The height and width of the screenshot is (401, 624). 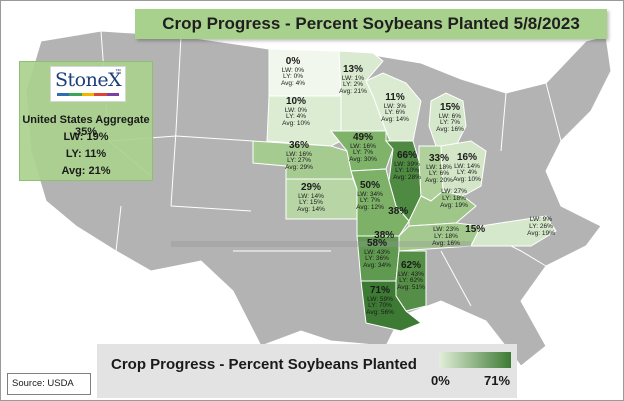 What do you see at coordinates (467, 168) in the screenshot?
I see `label-ohio: 16% LW: 14% LY: 4% Avg: 10%` at bounding box center [467, 168].